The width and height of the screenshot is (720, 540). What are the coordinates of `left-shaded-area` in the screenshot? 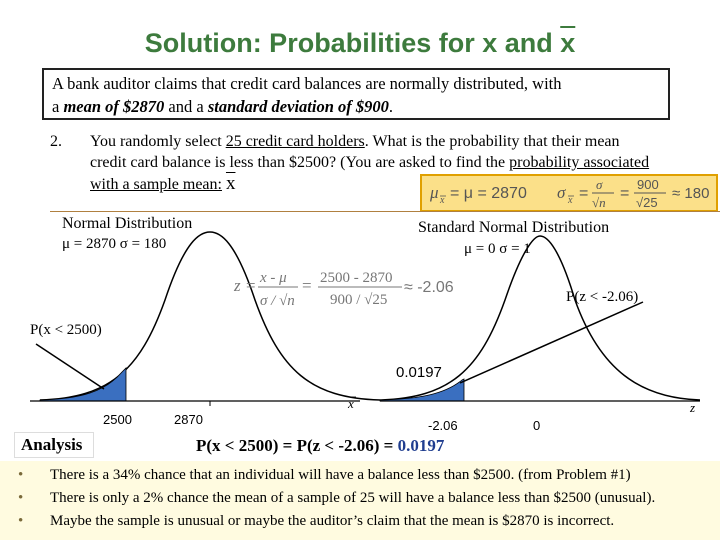 It's located at (83, 384).